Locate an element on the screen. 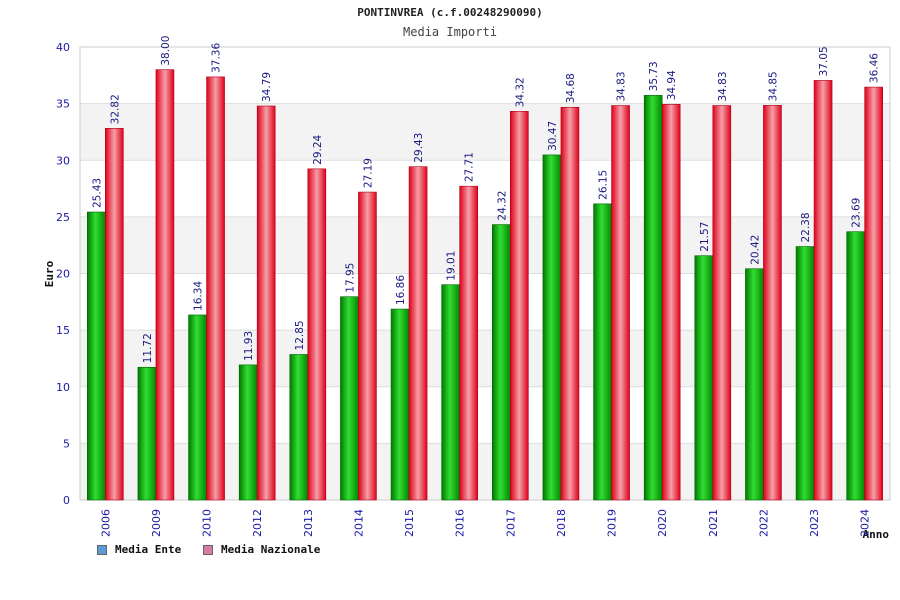  bar-media-ente-2009 is located at coordinates (147, 433).